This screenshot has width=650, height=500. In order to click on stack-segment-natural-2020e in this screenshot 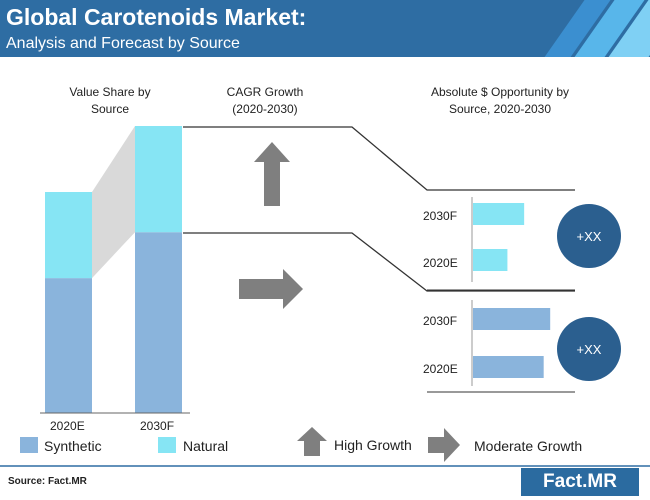, I will do `click(68, 235)`.